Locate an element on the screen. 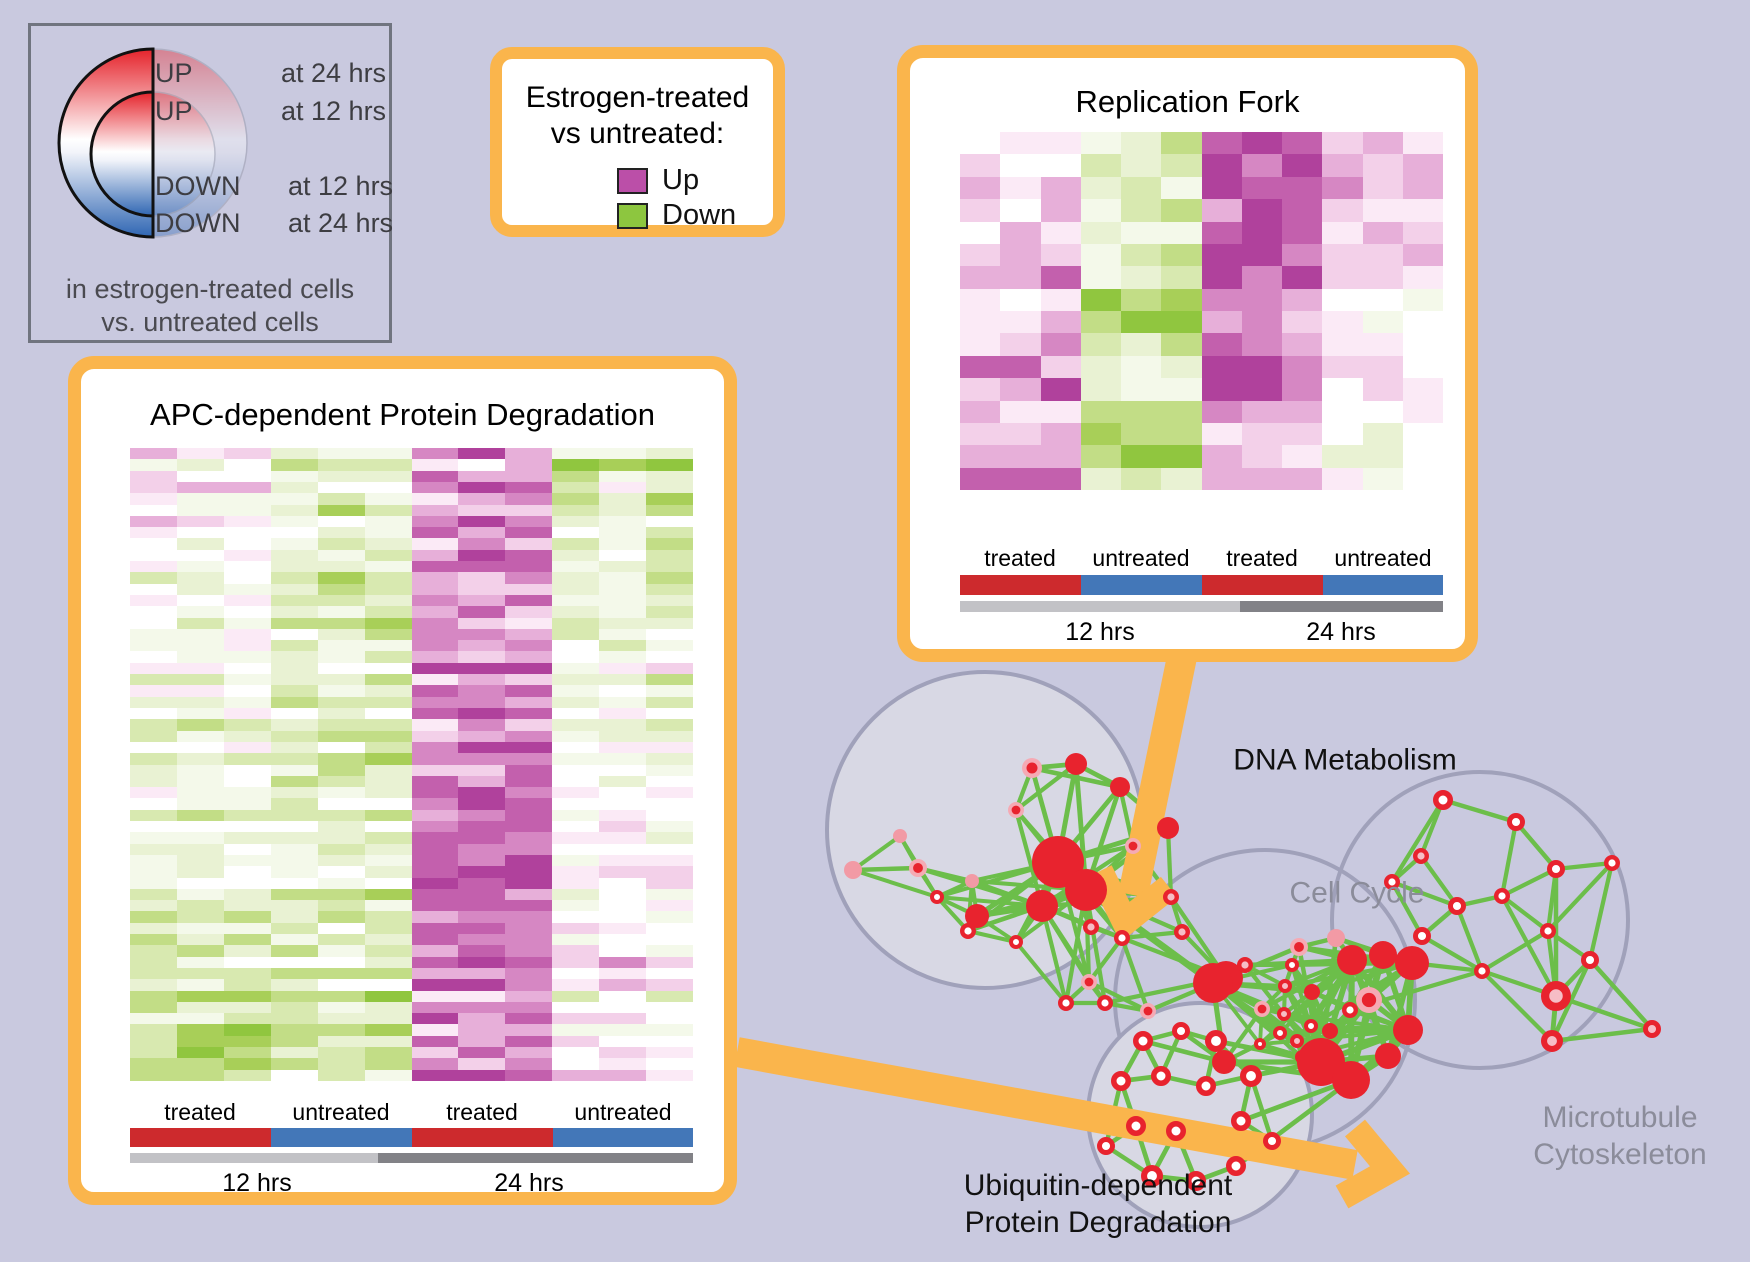 The width and height of the screenshot is (1750, 1279). apc-group-label-4: untreated is located at coordinates (623, 1112).